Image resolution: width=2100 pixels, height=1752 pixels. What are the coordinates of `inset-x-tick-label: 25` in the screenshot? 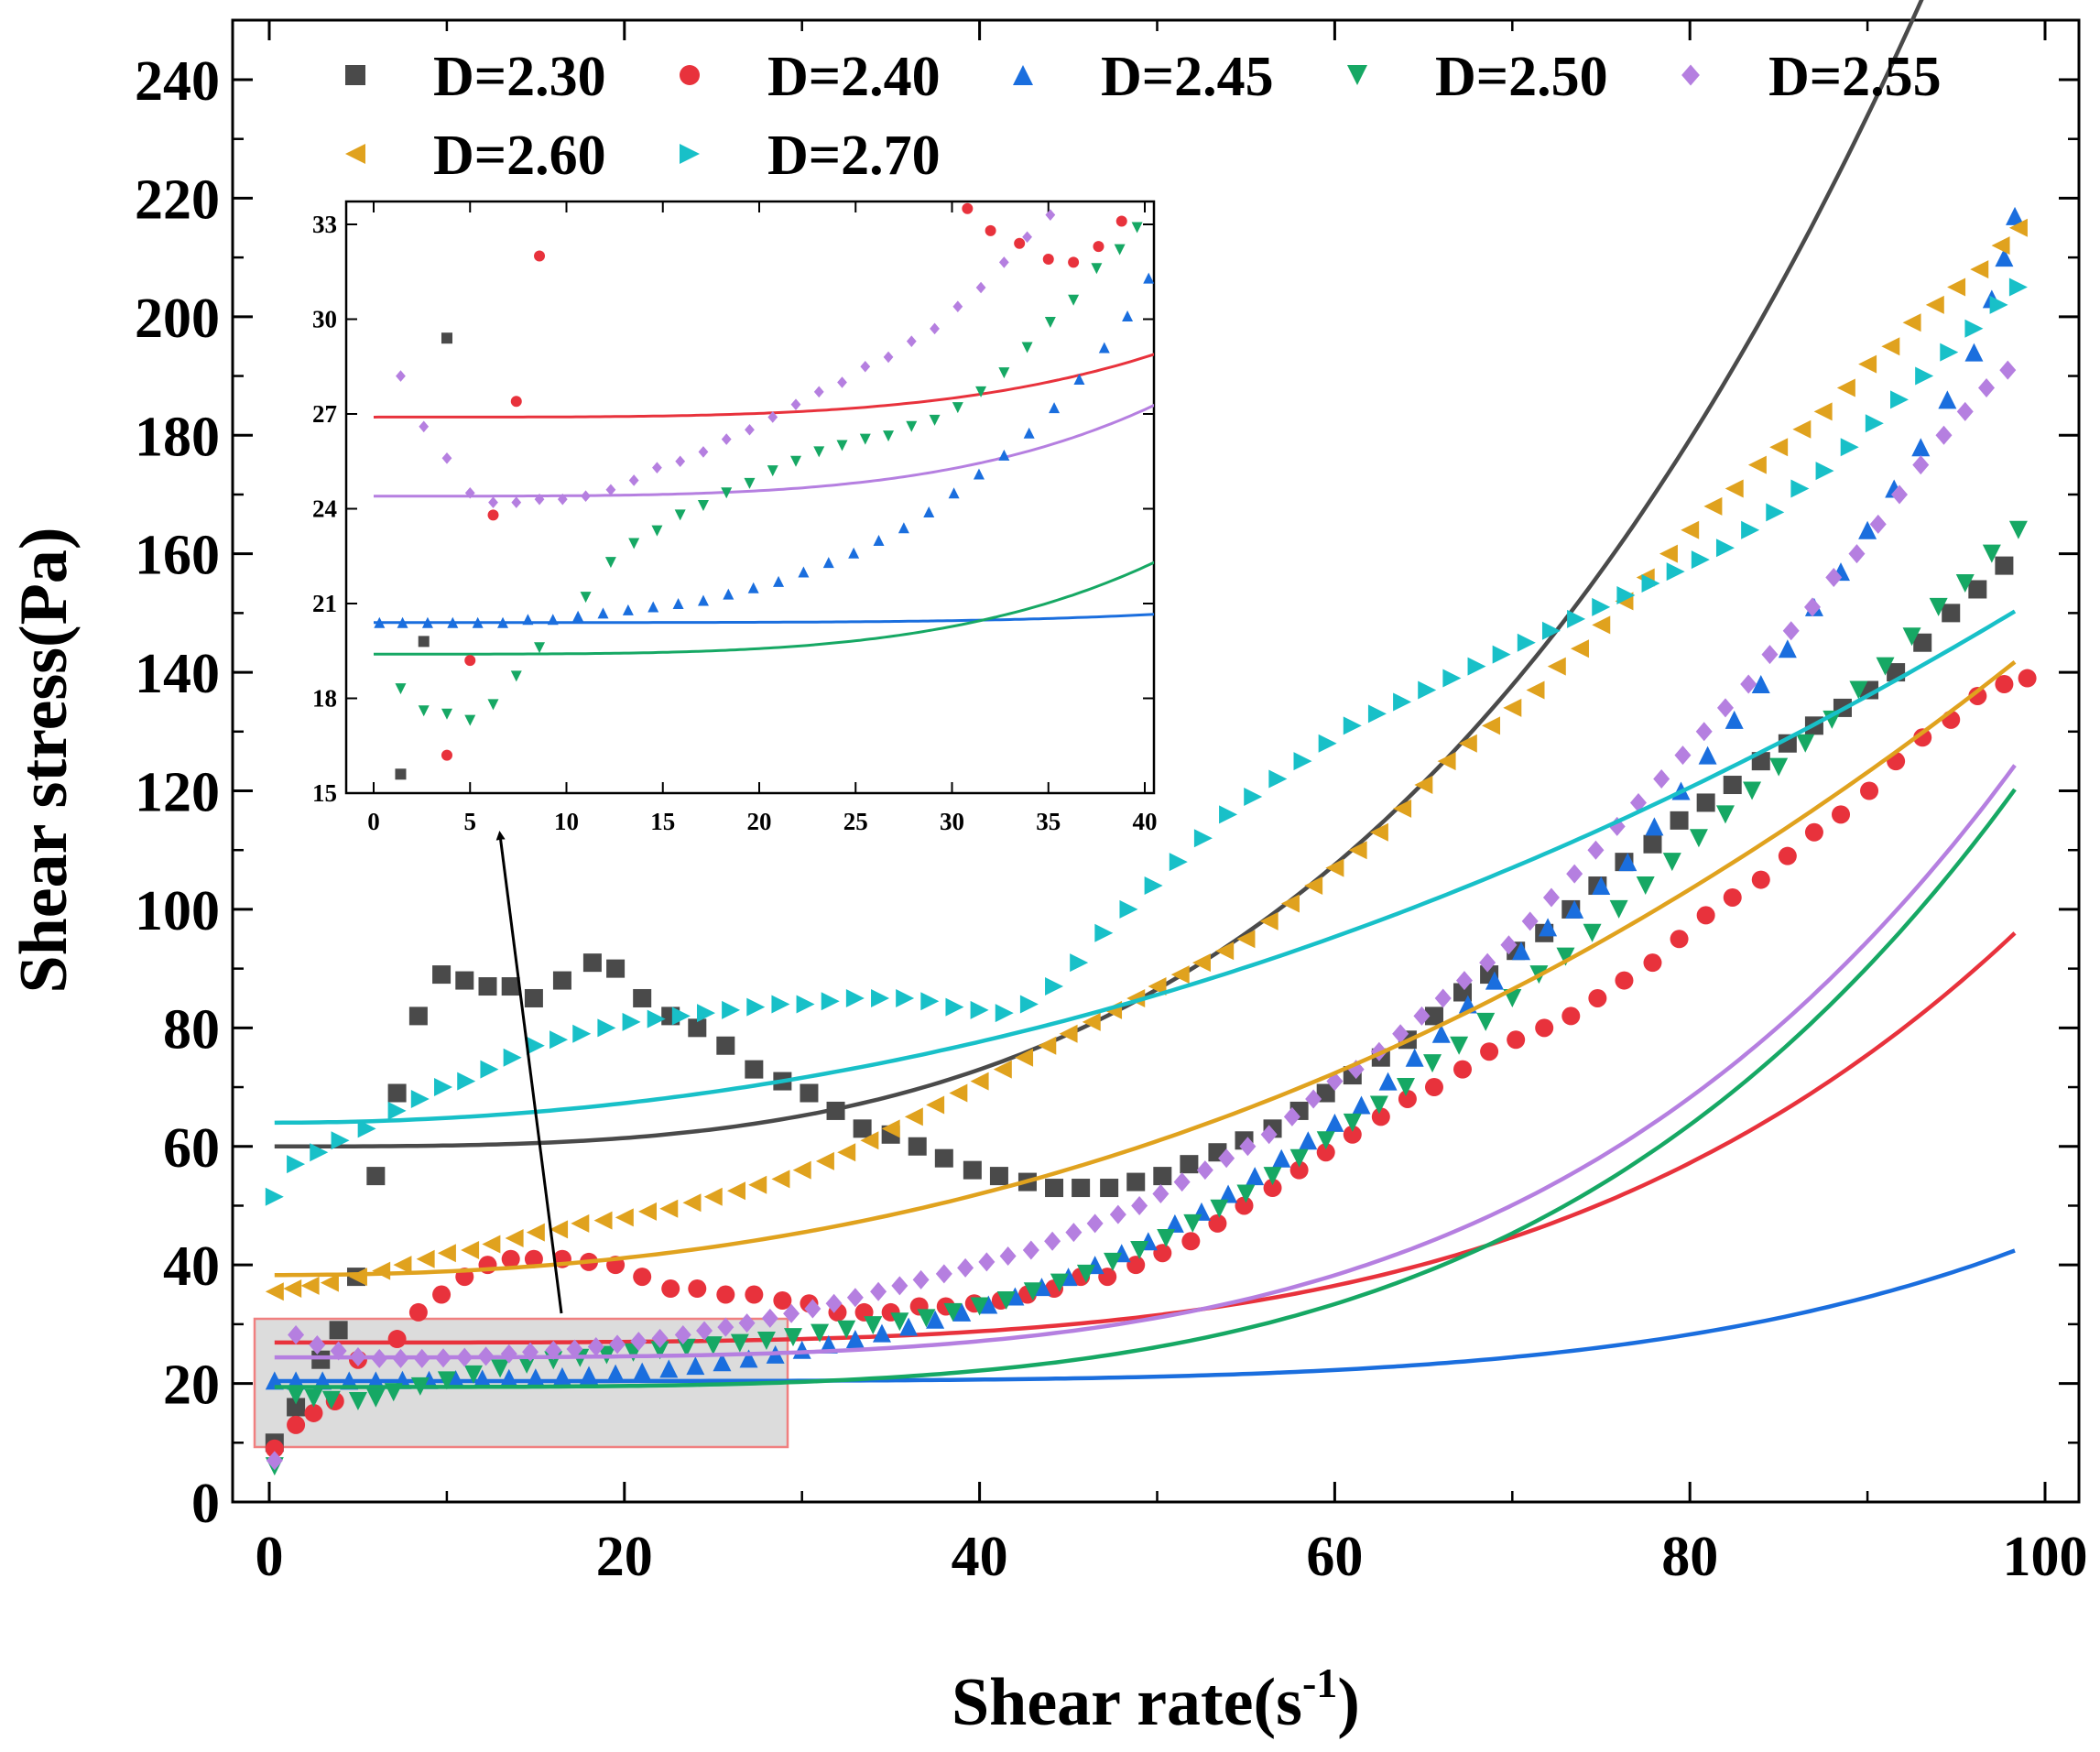 It's located at (855, 821).